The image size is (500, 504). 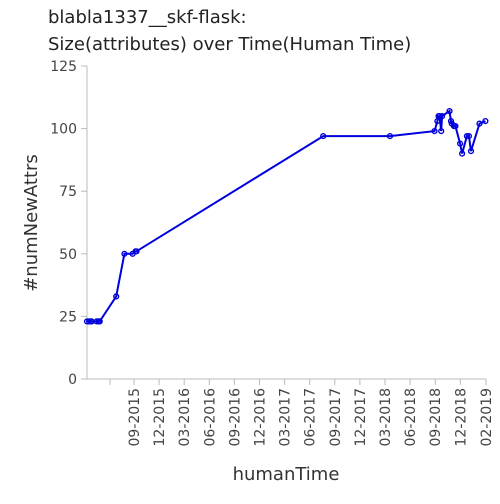 I want to click on y-tick-label: 25, so click(x=68, y=317).